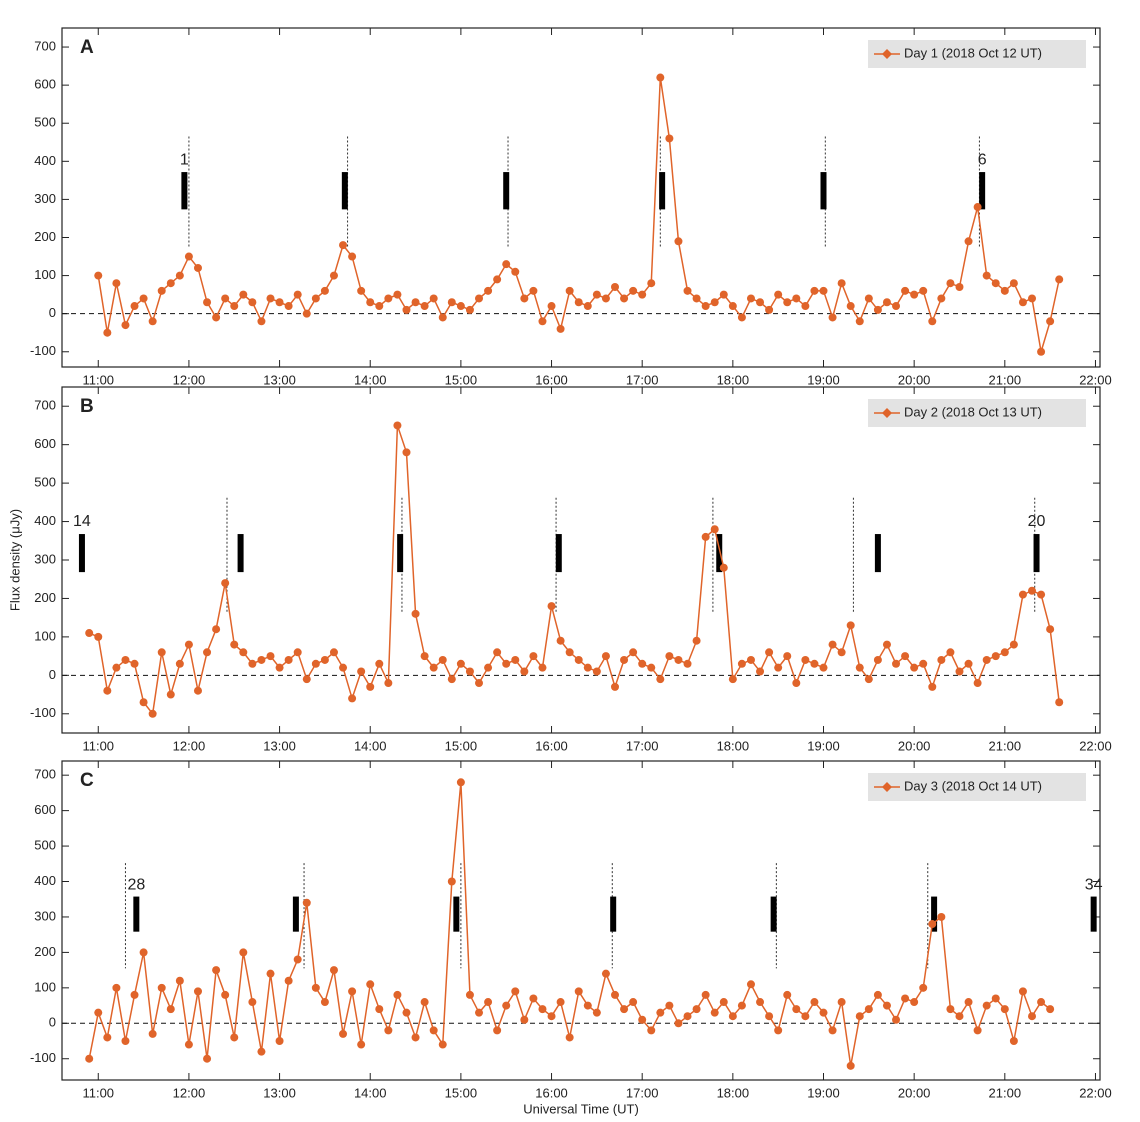 This screenshot has height=1122, width=1140. I want to click on x-tick-label: 12:00, so click(189, 745).